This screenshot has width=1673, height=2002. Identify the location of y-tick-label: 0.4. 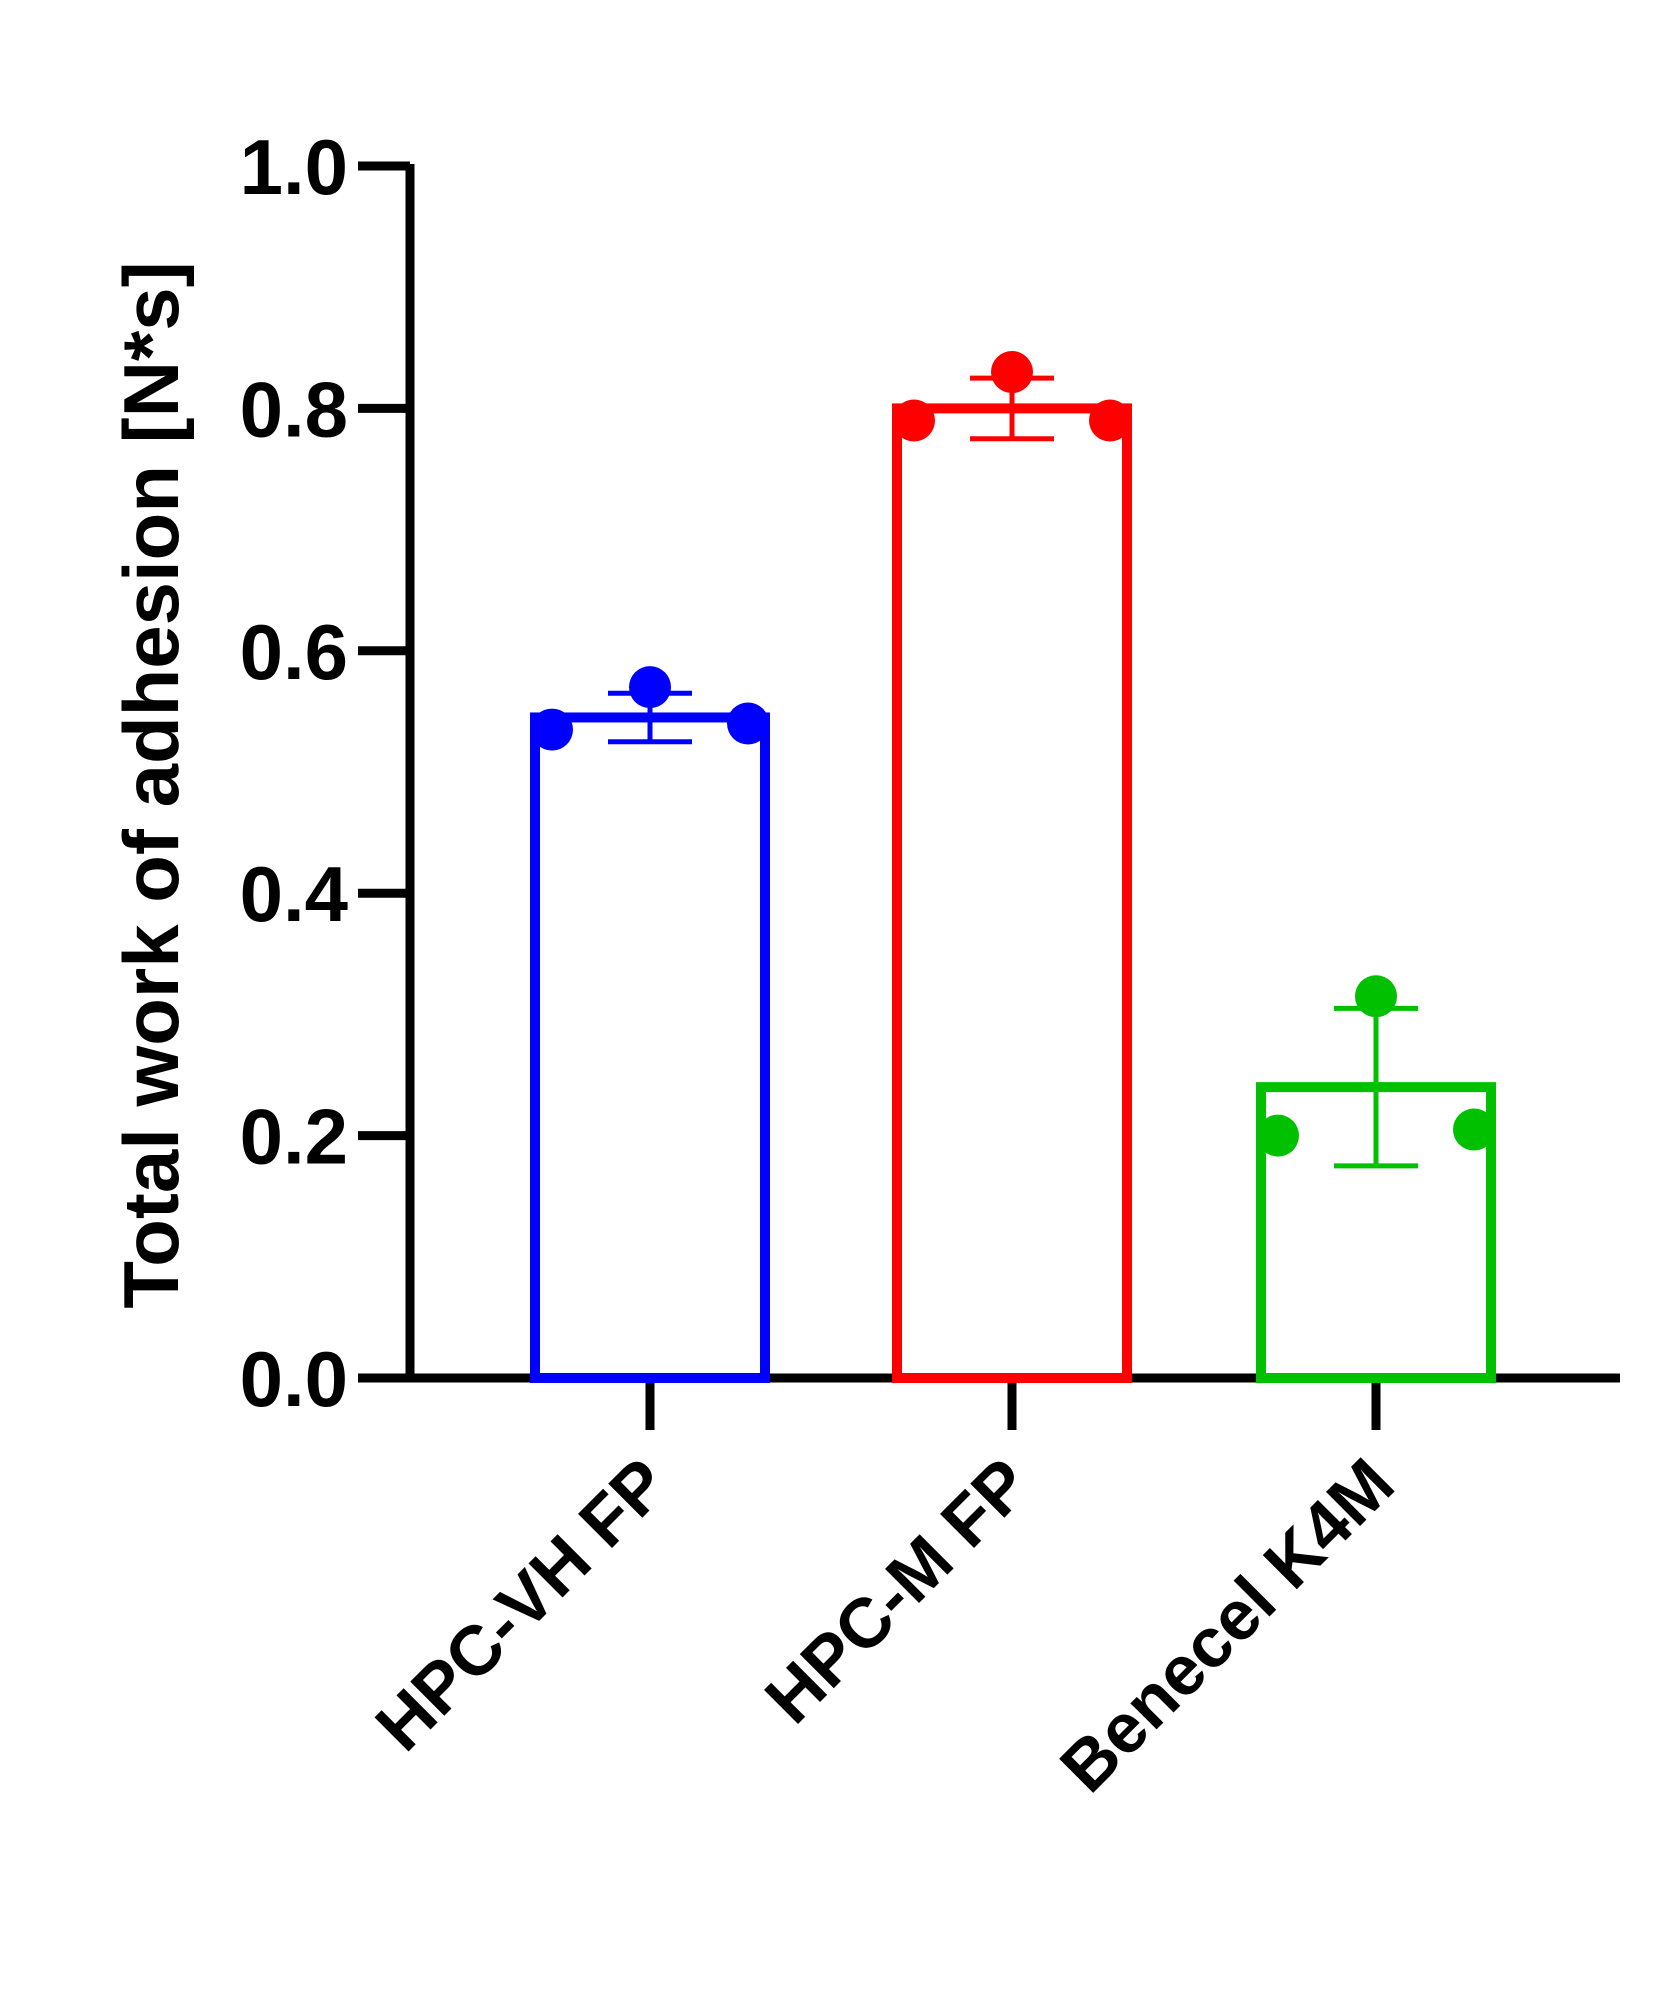
(294, 894).